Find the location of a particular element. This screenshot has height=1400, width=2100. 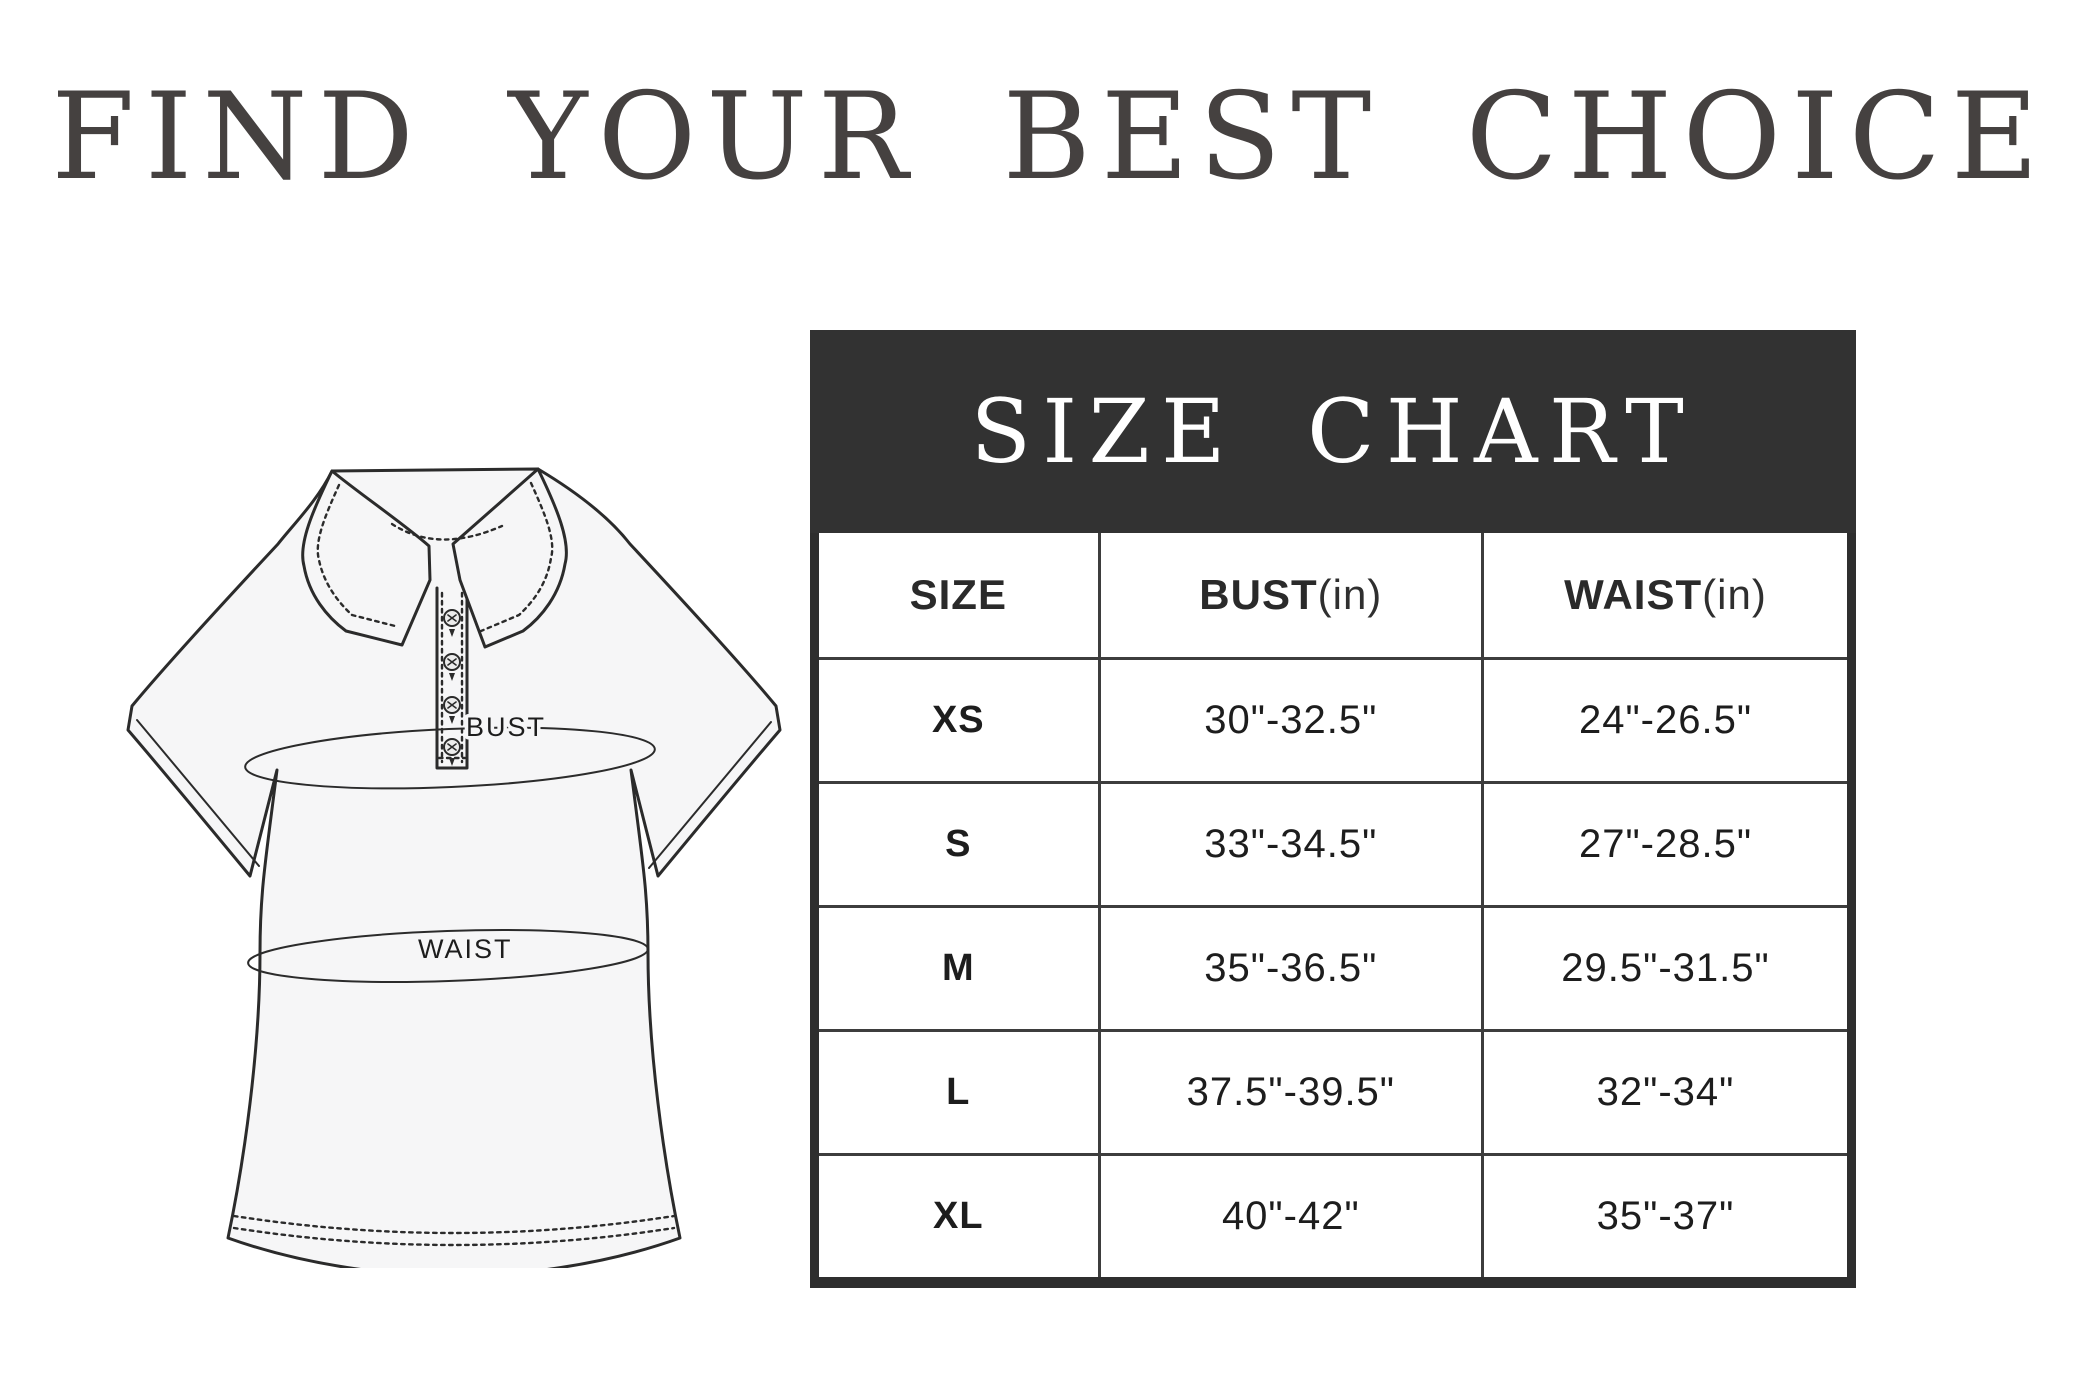

header-label: WAIST is located at coordinates (1633, 594).